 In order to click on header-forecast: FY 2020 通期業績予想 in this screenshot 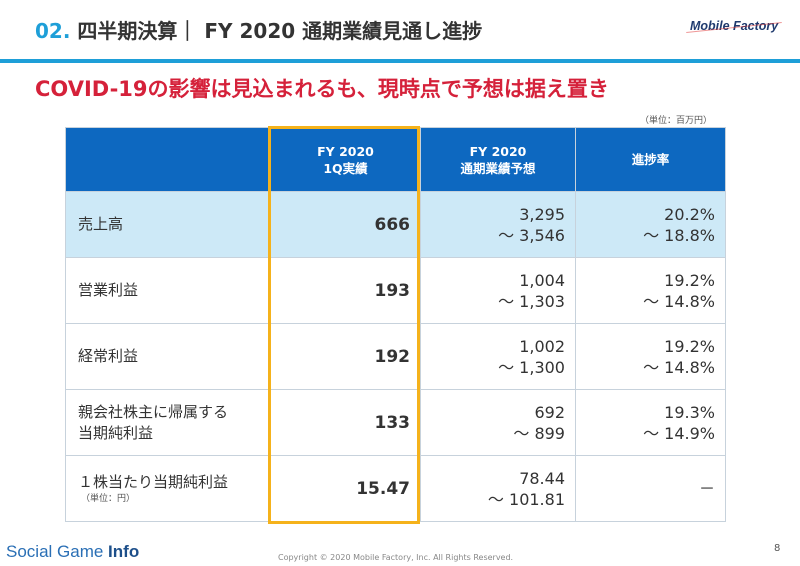, I will do `click(498, 159)`.